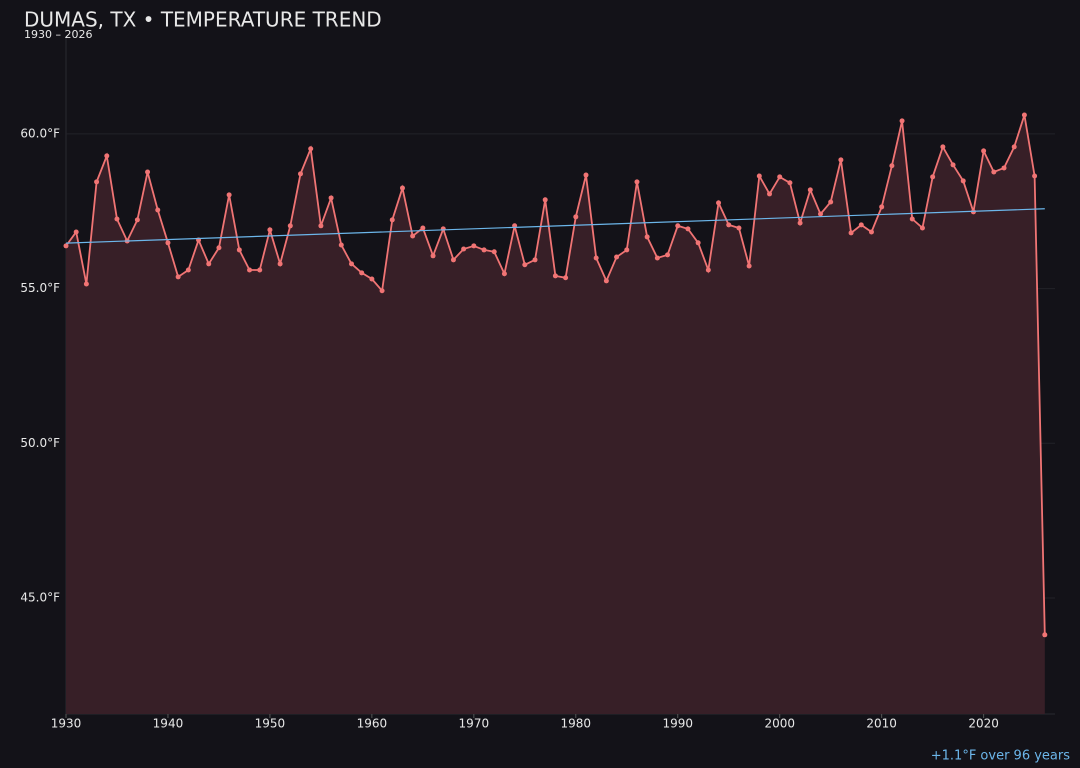 The image size is (1080, 768). Describe the element at coordinates (168, 724) in the screenshot. I see `x-tick-label: 1940` at that location.